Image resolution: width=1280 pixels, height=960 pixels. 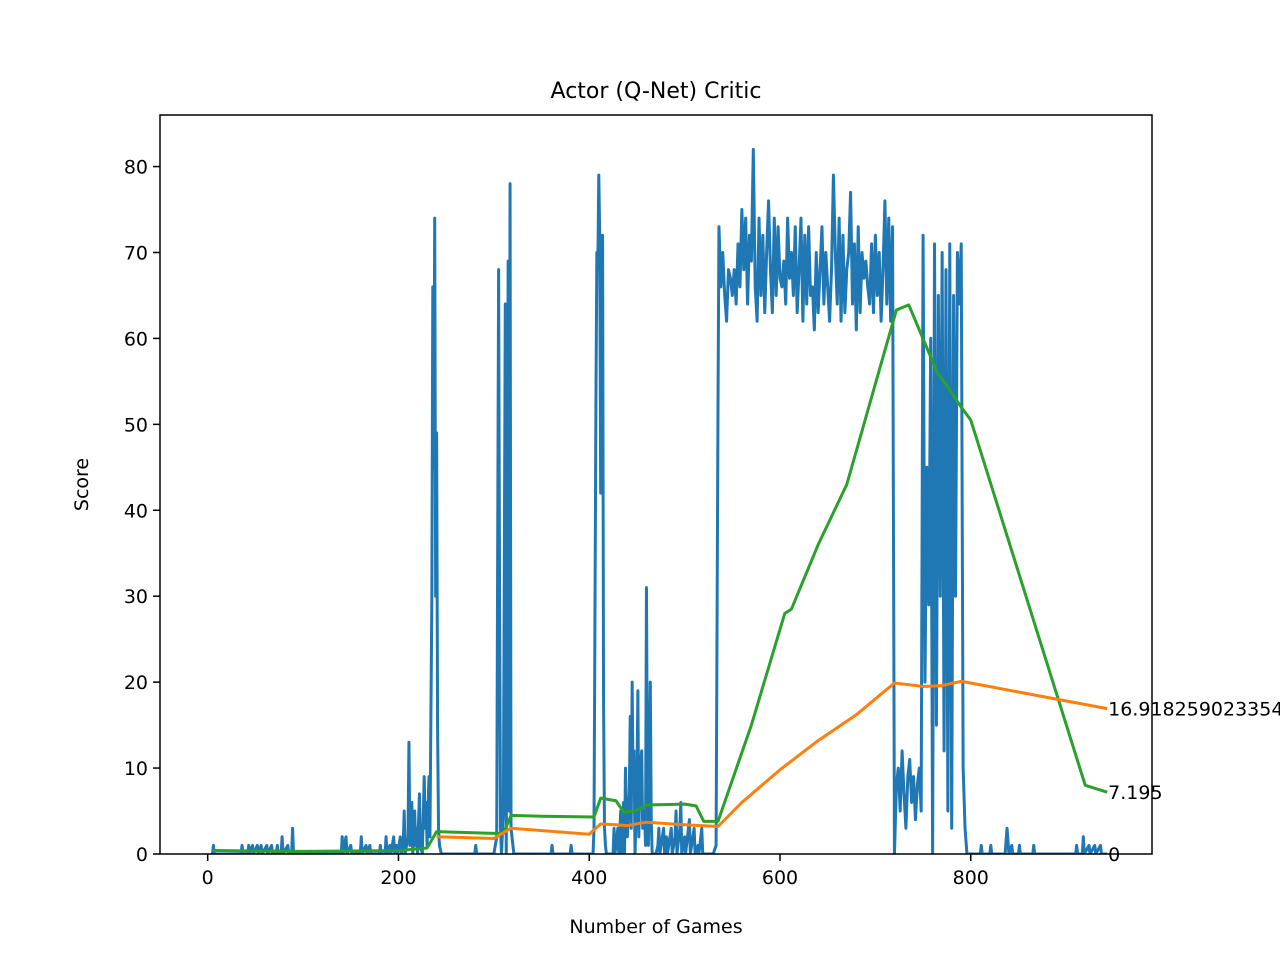 What do you see at coordinates (655, 927) in the screenshot?
I see `x-axis-label: Number of Games` at bounding box center [655, 927].